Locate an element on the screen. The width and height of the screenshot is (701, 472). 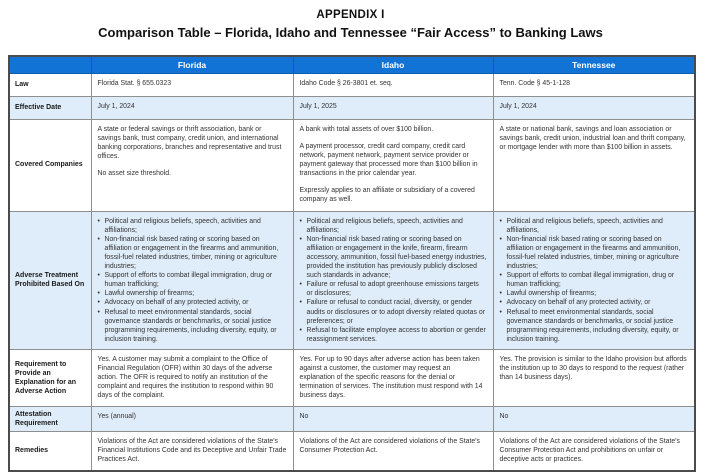
table-cell: Florida Stat. § 655.0323 is located at coordinates (192, 84).